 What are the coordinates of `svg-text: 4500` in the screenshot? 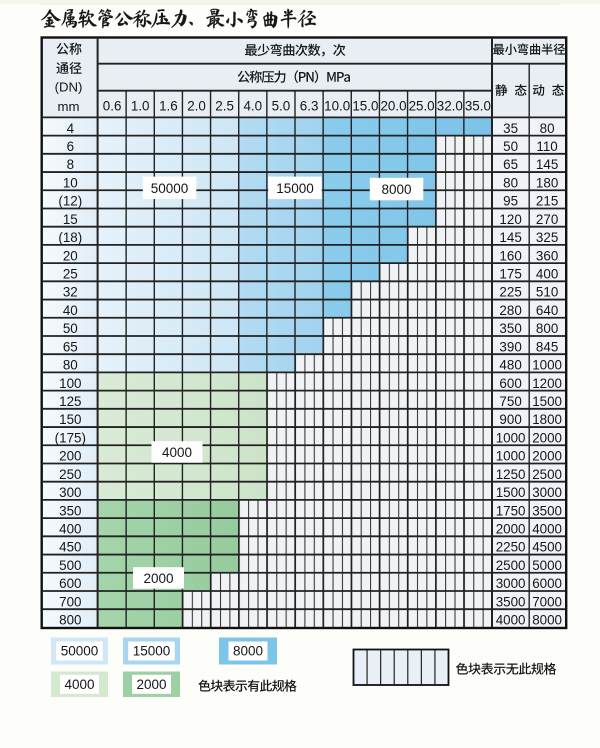 It's located at (547, 547).